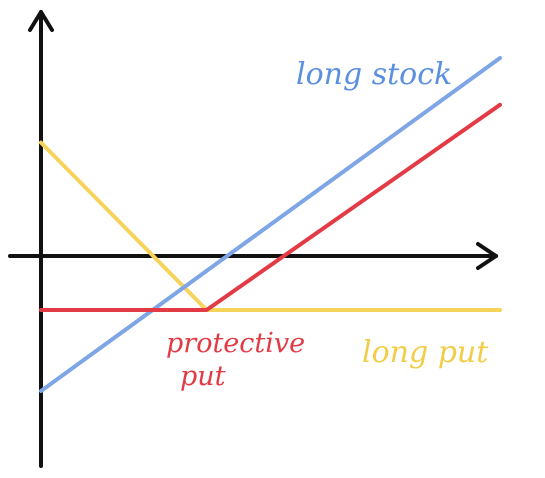 This screenshot has height=478, width=545. Describe the element at coordinates (41, 21) in the screenshot. I see `y-axis-arrowhead` at that location.